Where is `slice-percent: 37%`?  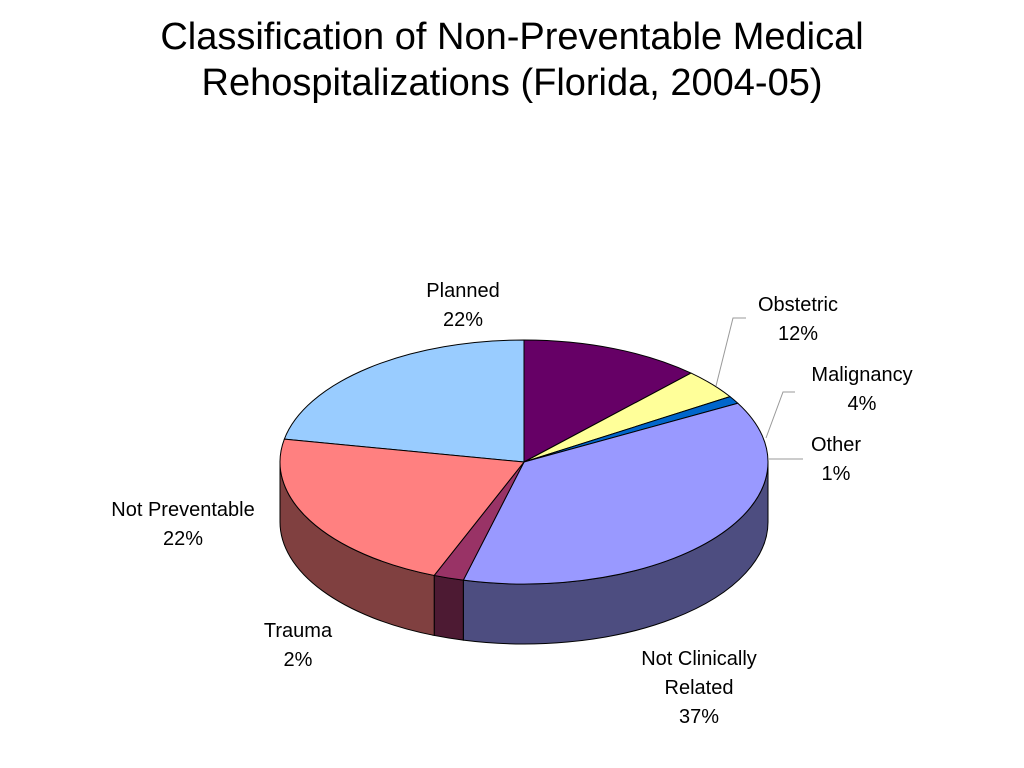
slice-percent: 37% is located at coordinates (699, 717).